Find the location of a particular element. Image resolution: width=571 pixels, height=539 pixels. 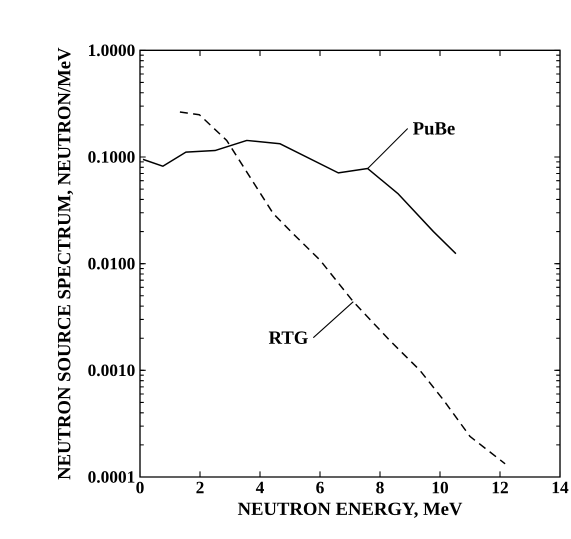

x-tick-label: 6 is located at coordinates (320, 488).